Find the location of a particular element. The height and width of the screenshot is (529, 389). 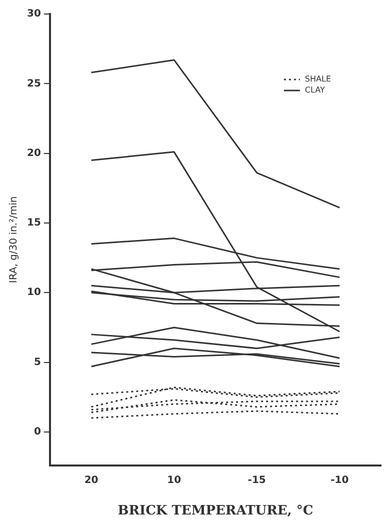

y-axis-title: IRA, g/30 in.²/min is located at coordinates (14, 240).